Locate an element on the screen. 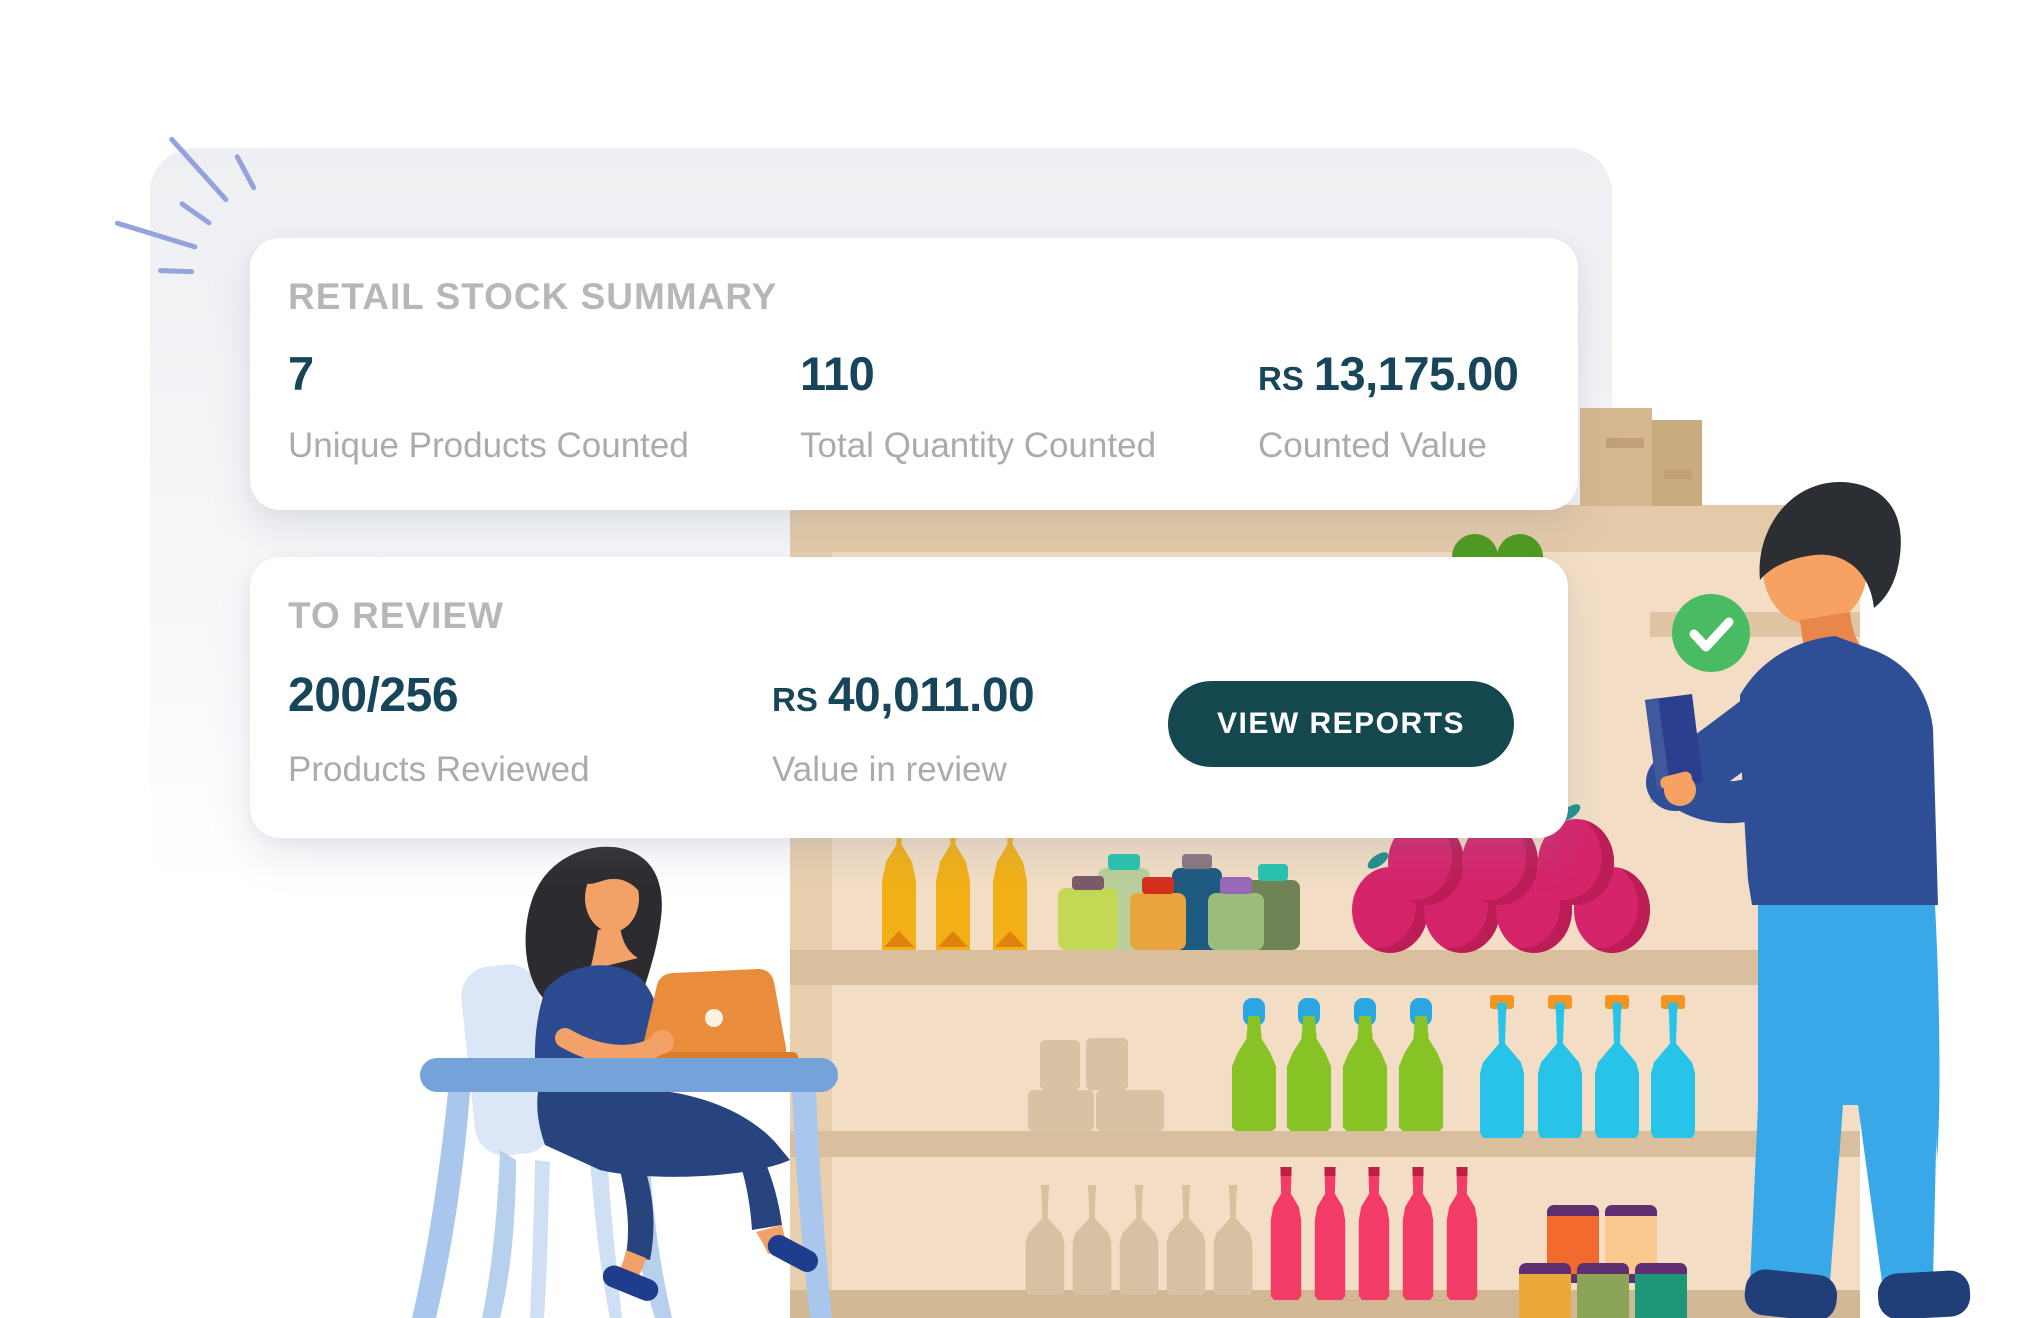 The width and height of the screenshot is (2037, 1318). stat-label: Value in review is located at coordinates (889, 769).